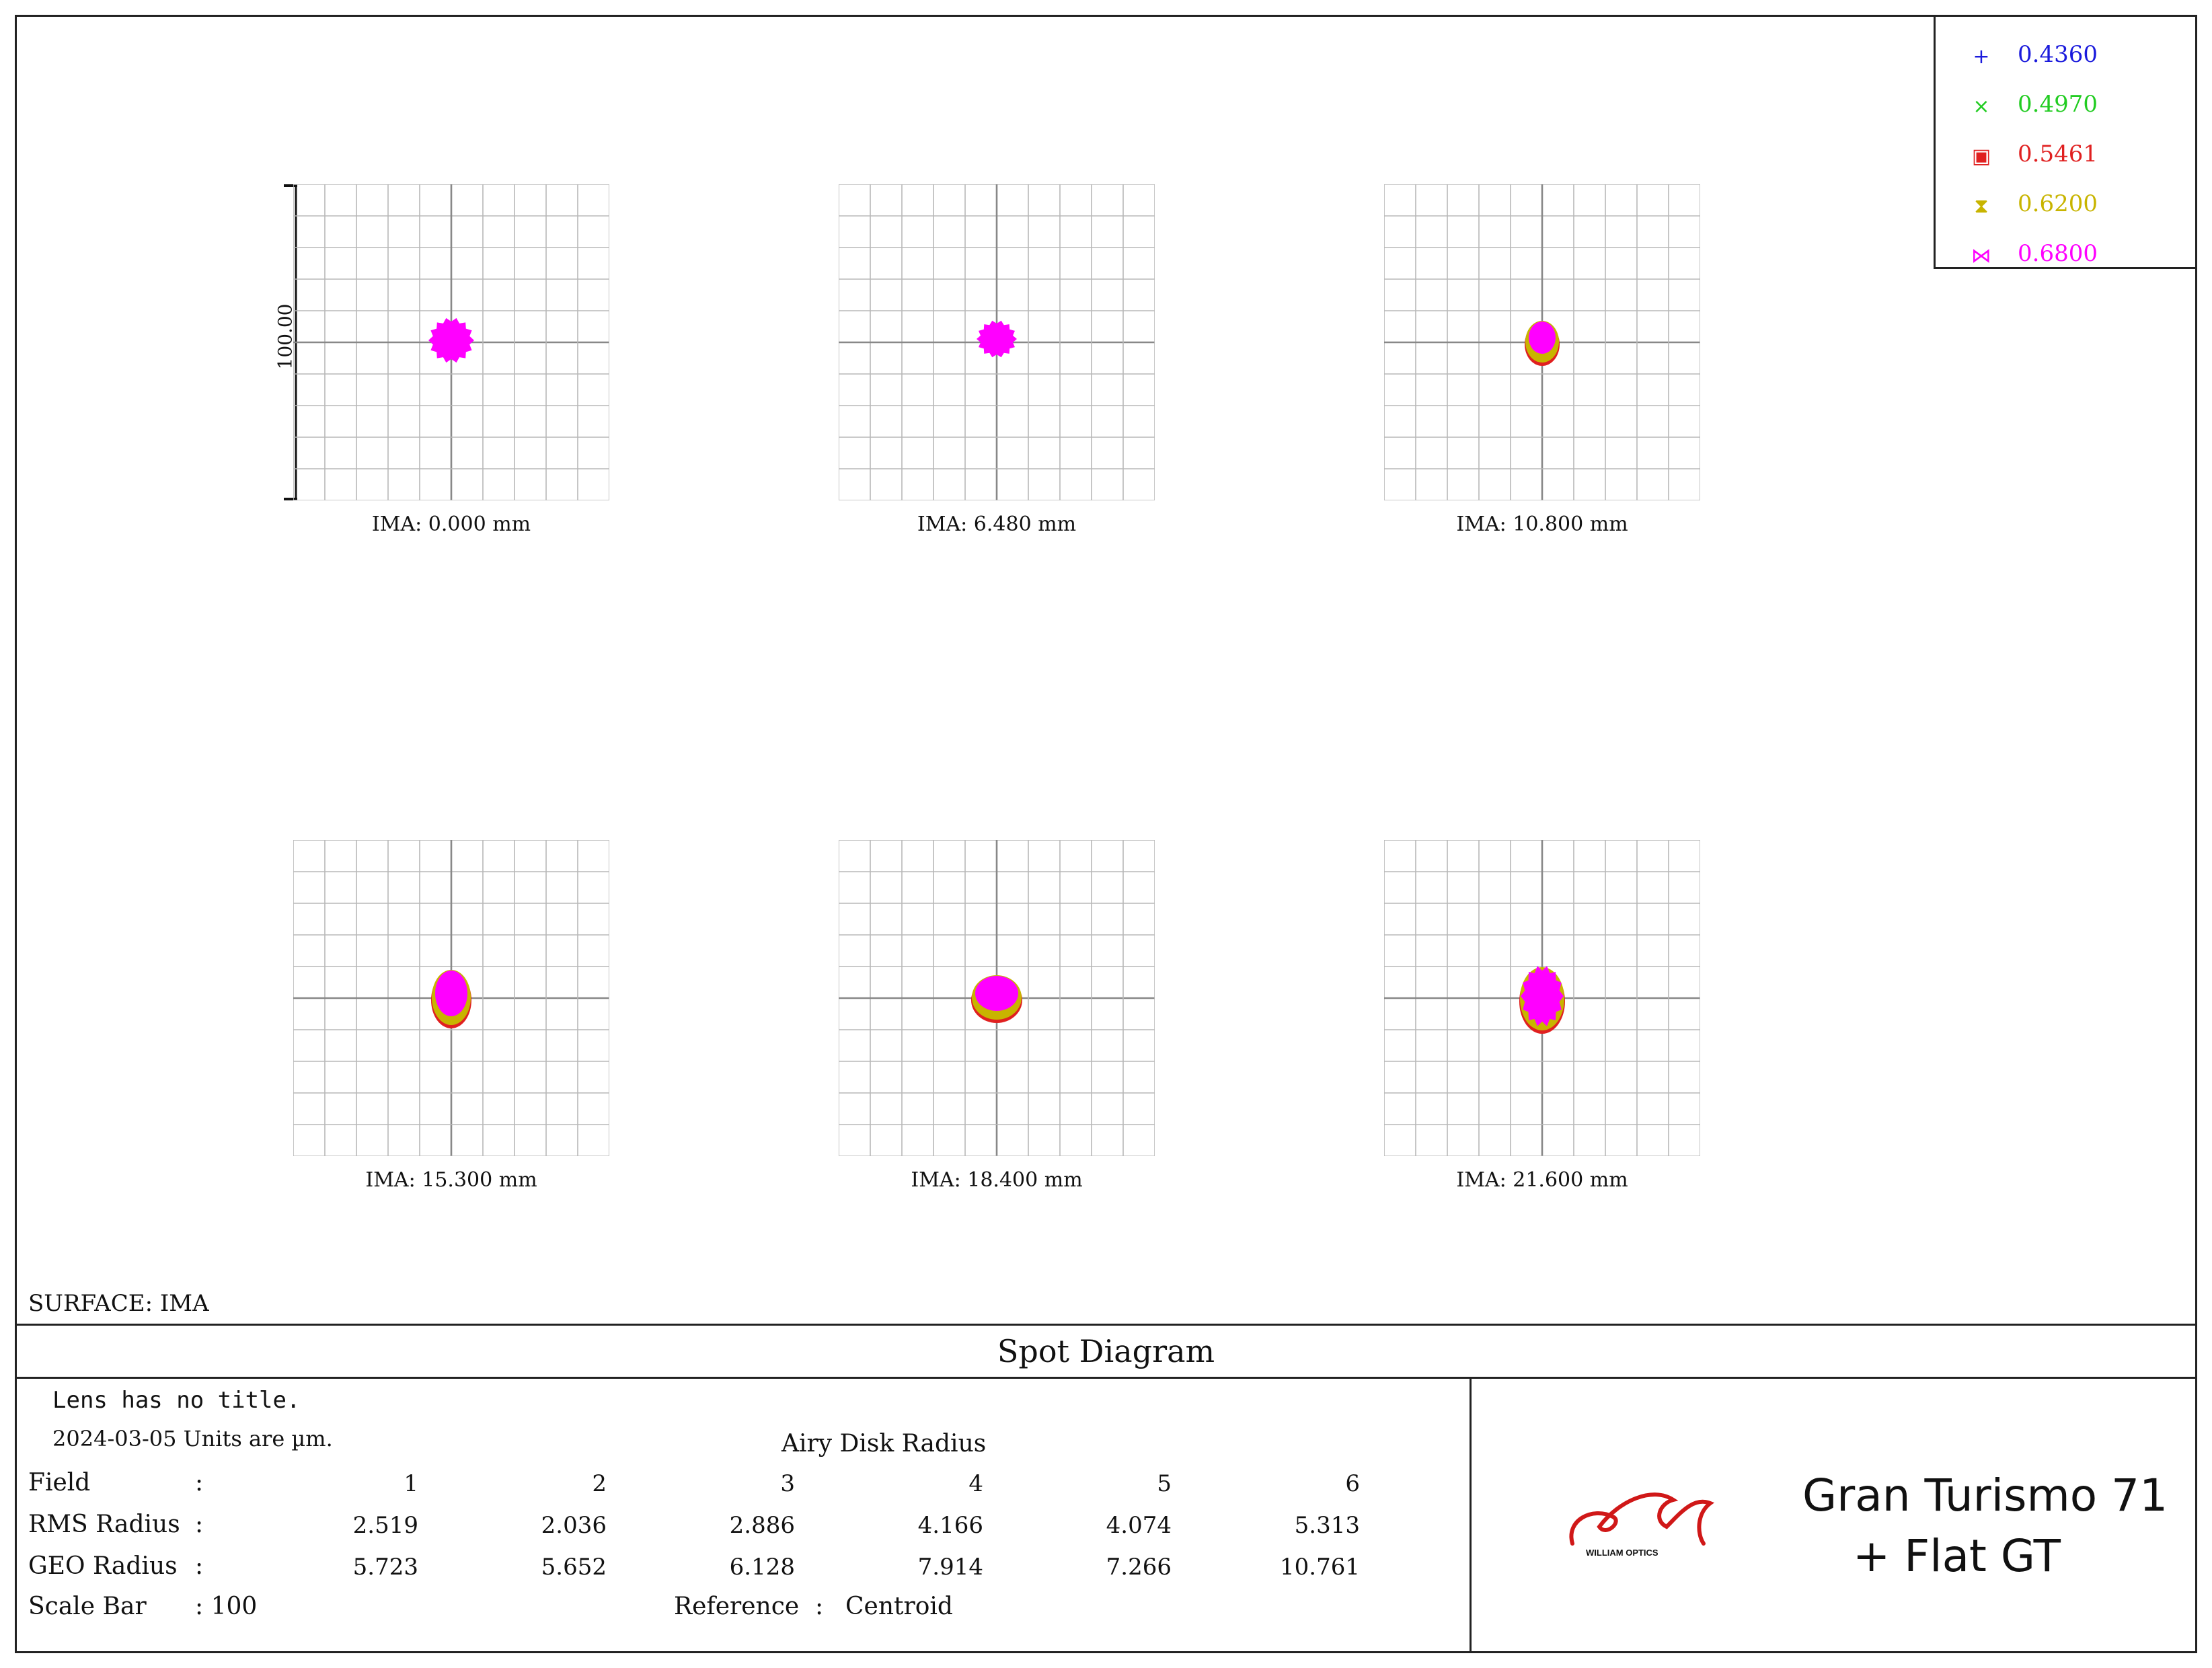 The width and height of the screenshot is (2212, 1668). I want to click on field-number: 3, so click(788, 1483).